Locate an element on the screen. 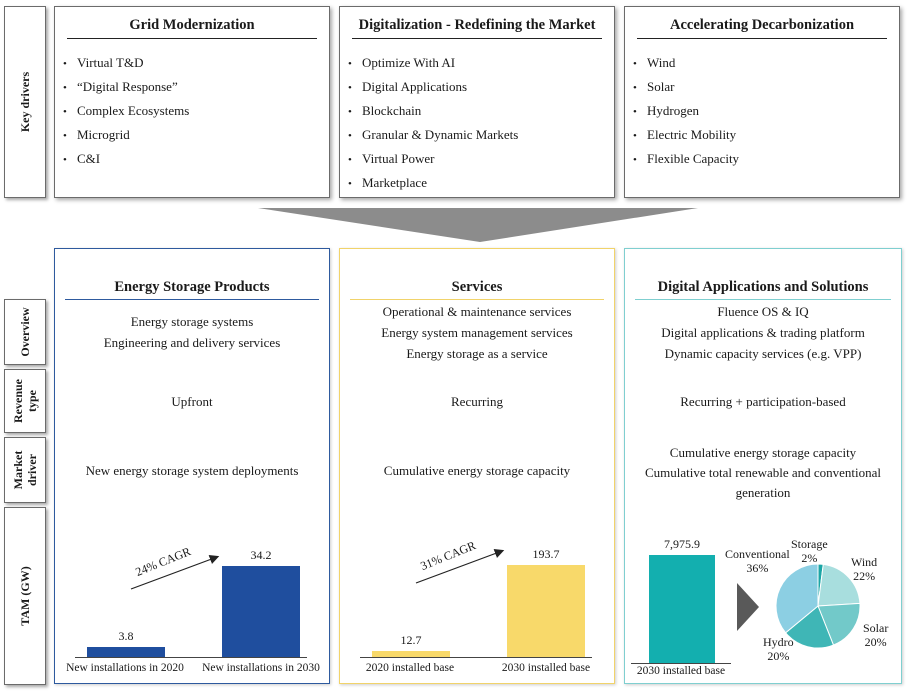 Image resolution: width=908 pixels, height=692 pixels. overview-text: Overview is located at coordinates (25, 332).